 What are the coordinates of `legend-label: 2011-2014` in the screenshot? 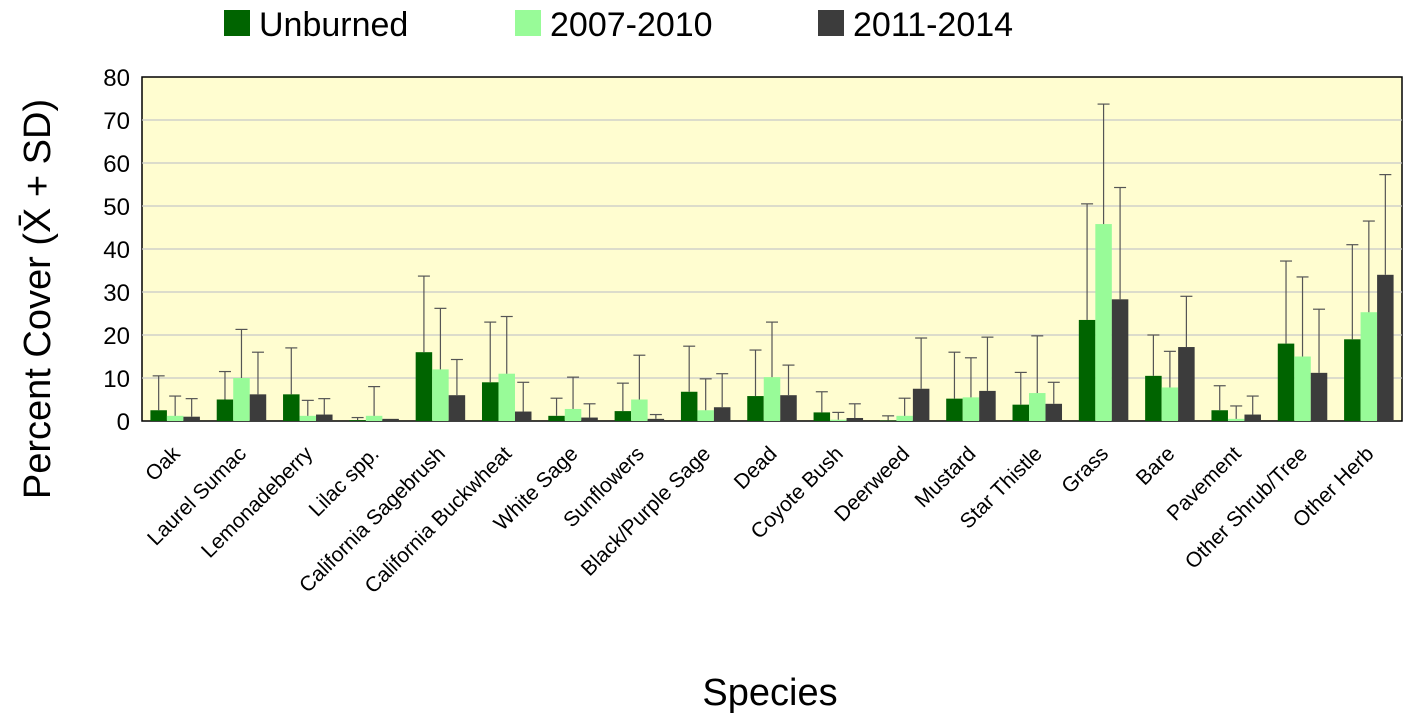 It's located at (933, 25).